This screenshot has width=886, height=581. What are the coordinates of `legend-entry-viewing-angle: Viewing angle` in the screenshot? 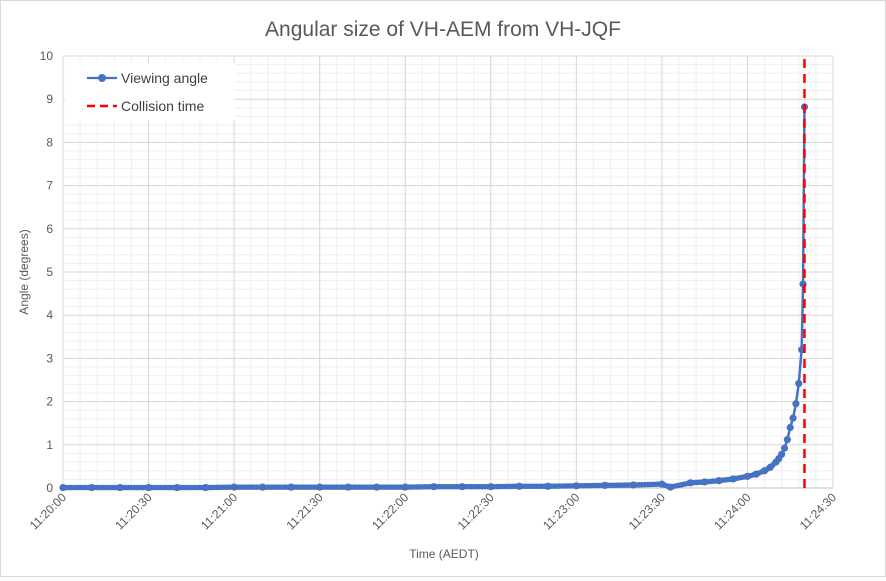 It's located at (147, 78).